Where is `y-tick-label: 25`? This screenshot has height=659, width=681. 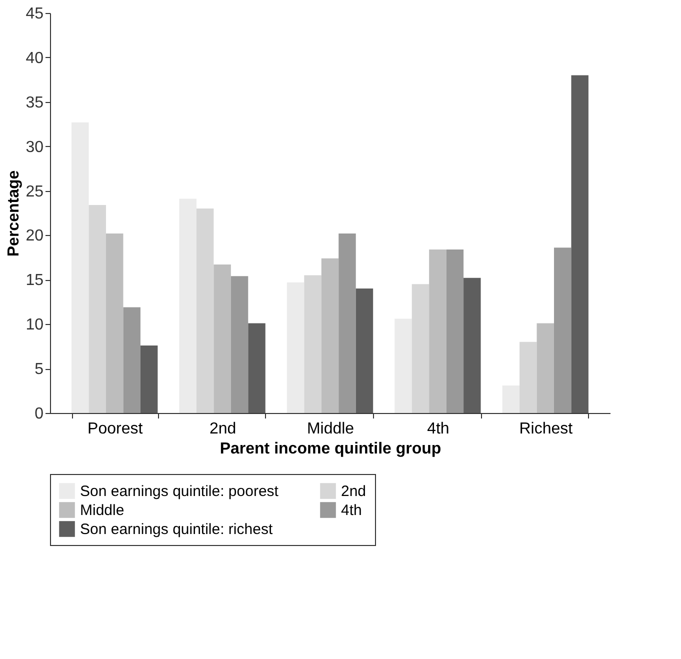 y-tick-label: 25 is located at coordinates (35, 191).